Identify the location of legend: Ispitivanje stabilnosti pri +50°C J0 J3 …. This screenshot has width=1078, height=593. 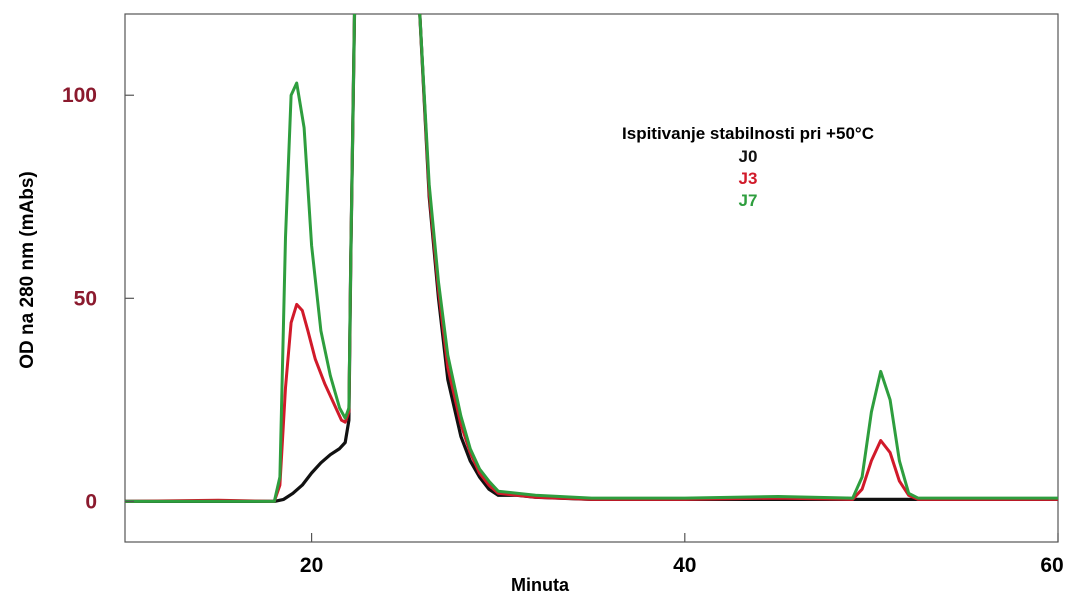
(748, 167).